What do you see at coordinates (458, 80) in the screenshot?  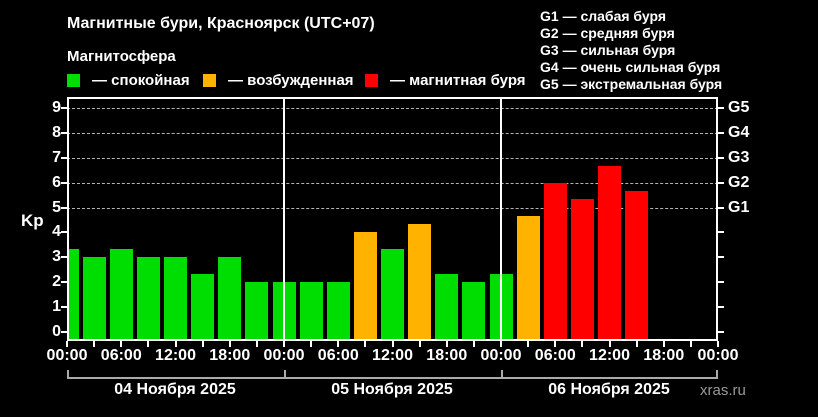 I see `legend-label-storm: — магнитная буря` at bounding box center [458, 80].